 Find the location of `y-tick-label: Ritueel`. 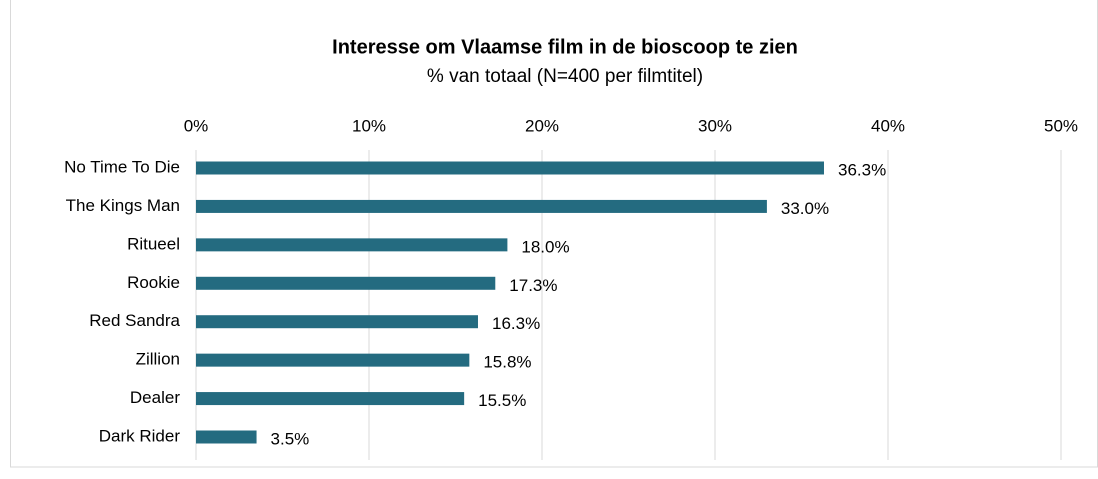

y-tick-label: Ritueel is located at coordinates (153, 243).